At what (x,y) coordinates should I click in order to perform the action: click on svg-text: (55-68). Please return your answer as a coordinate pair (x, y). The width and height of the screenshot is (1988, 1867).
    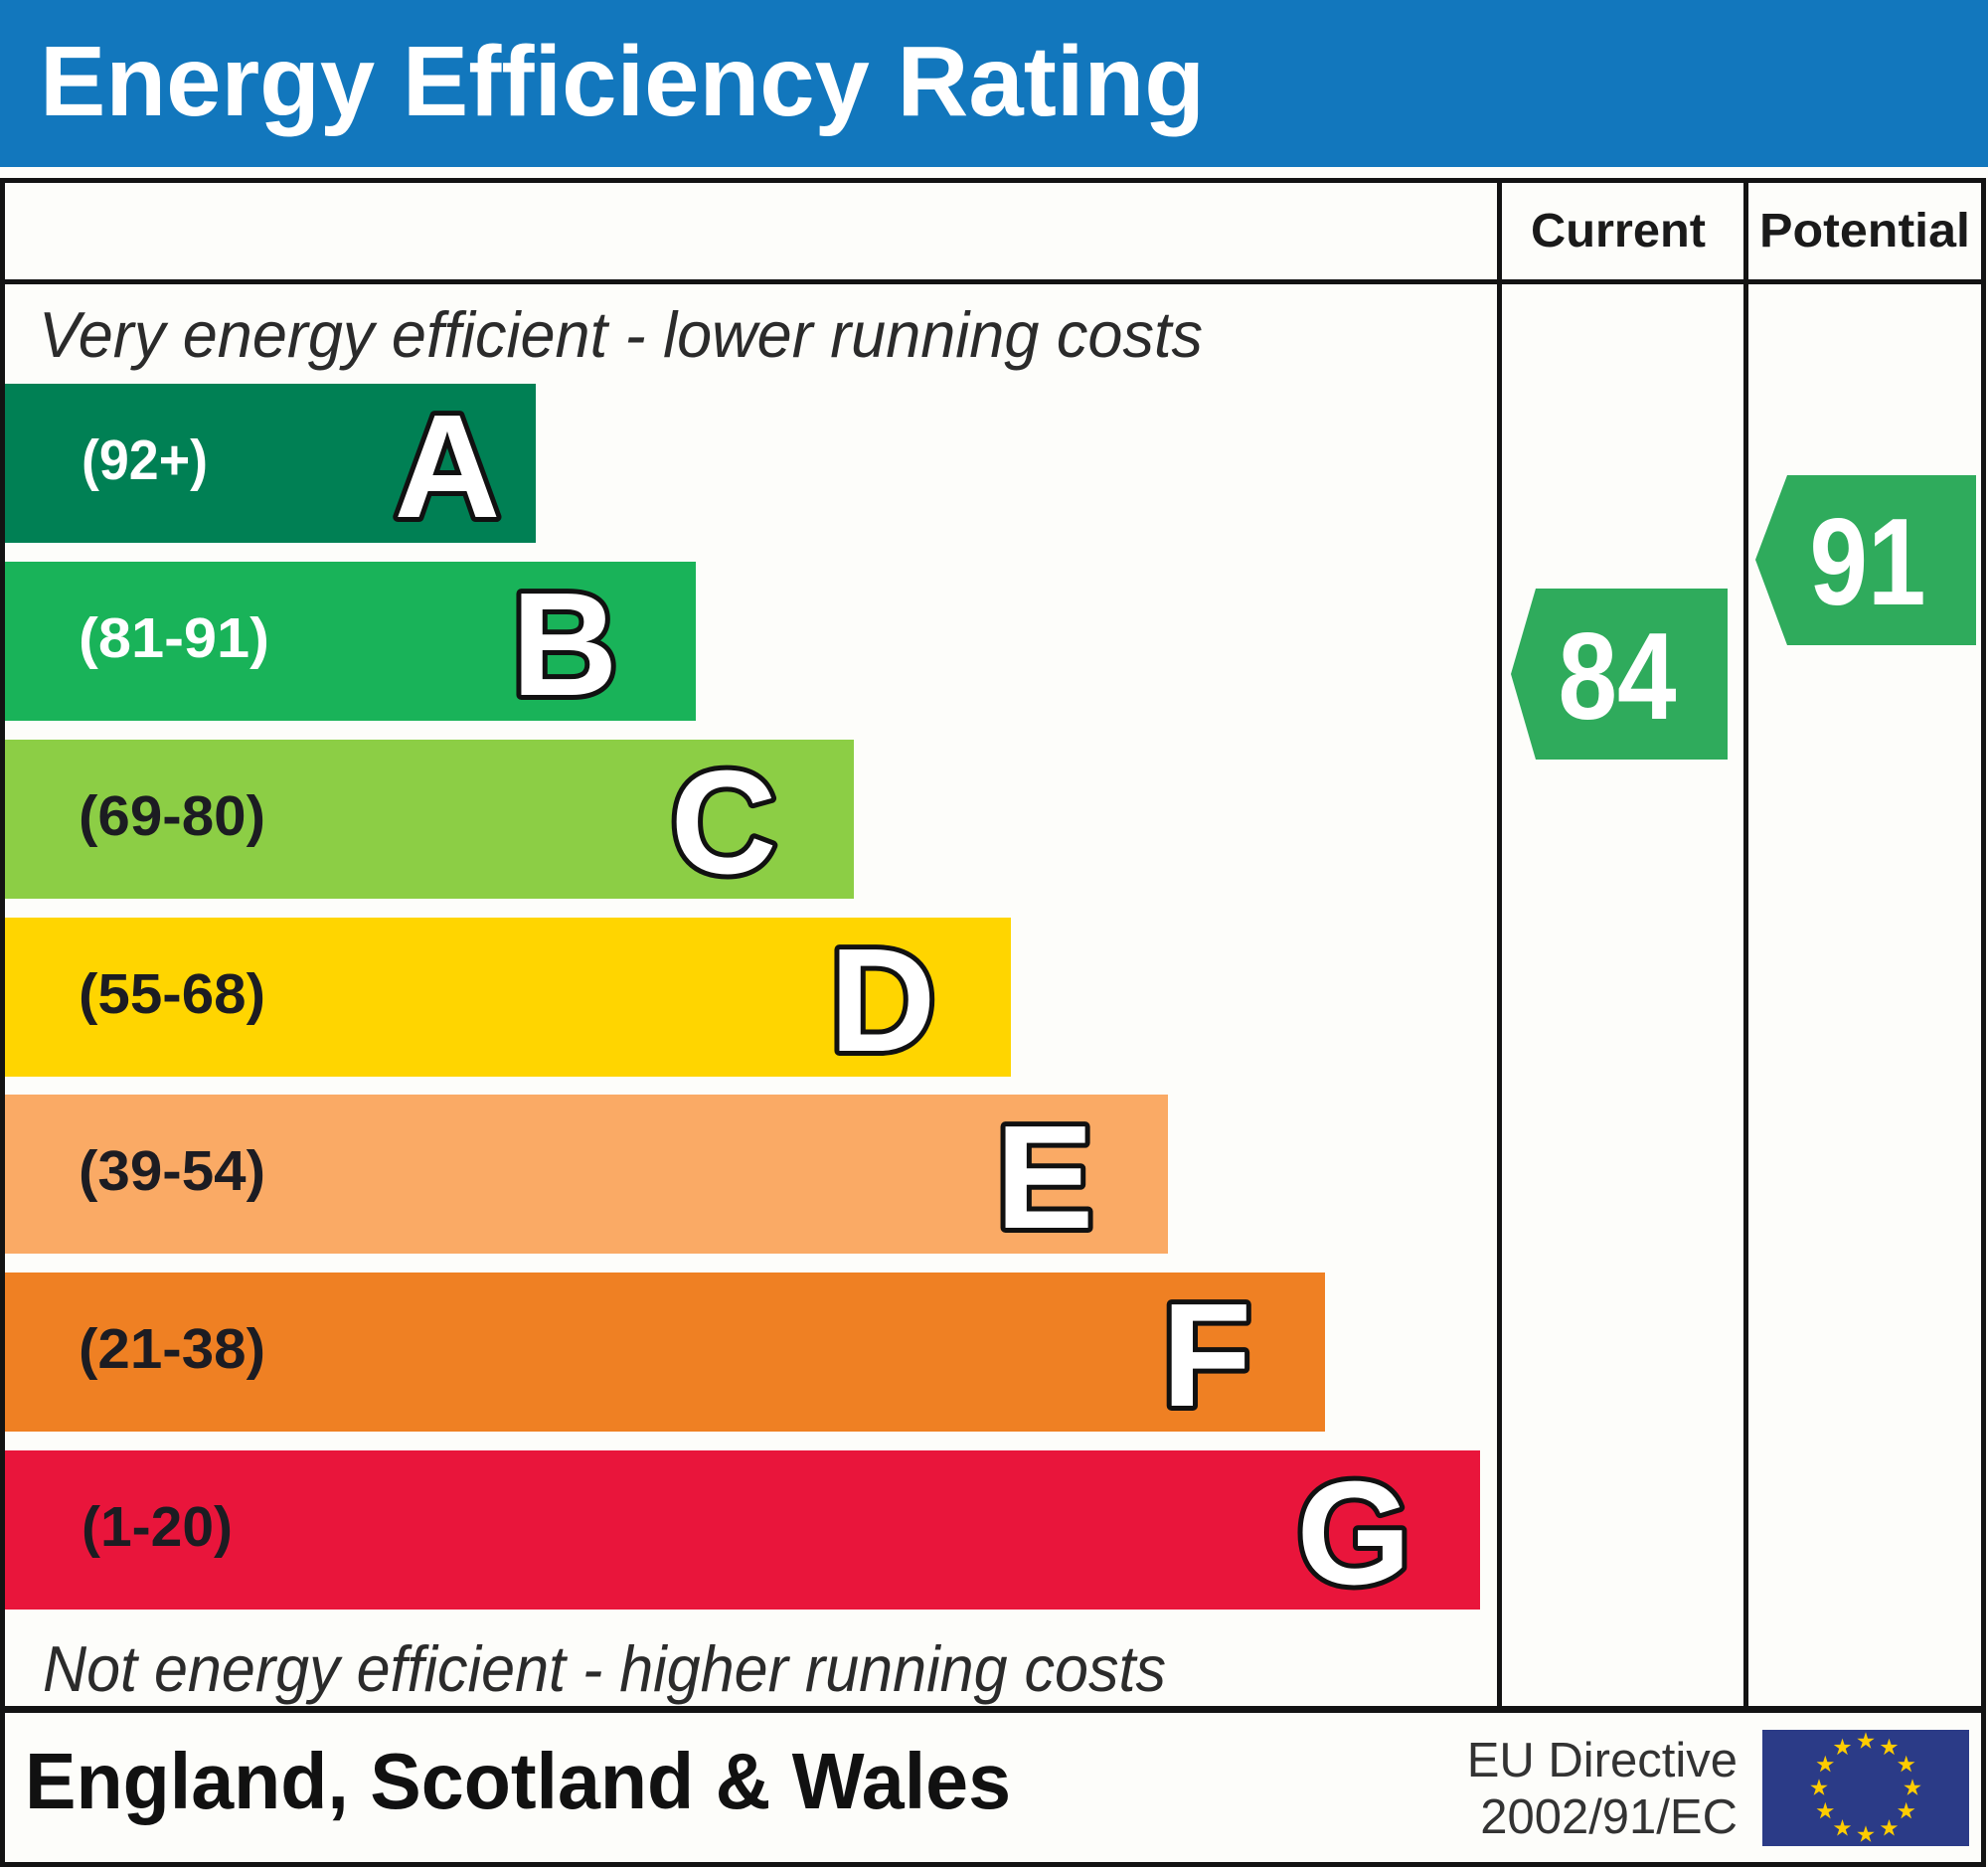
    Looking at the image, I should click on (172, 994).